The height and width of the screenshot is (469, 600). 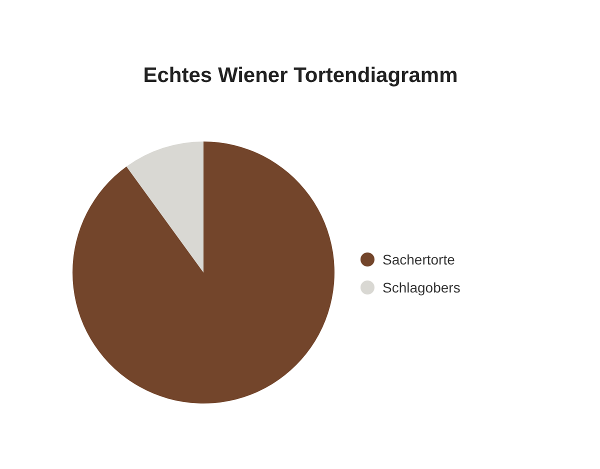 What do you see at coordinates (300, 75) in the screenshot?
I see `chart-title: Echtes Wiener Tortendiagramm` at bounding box center [300, 75].